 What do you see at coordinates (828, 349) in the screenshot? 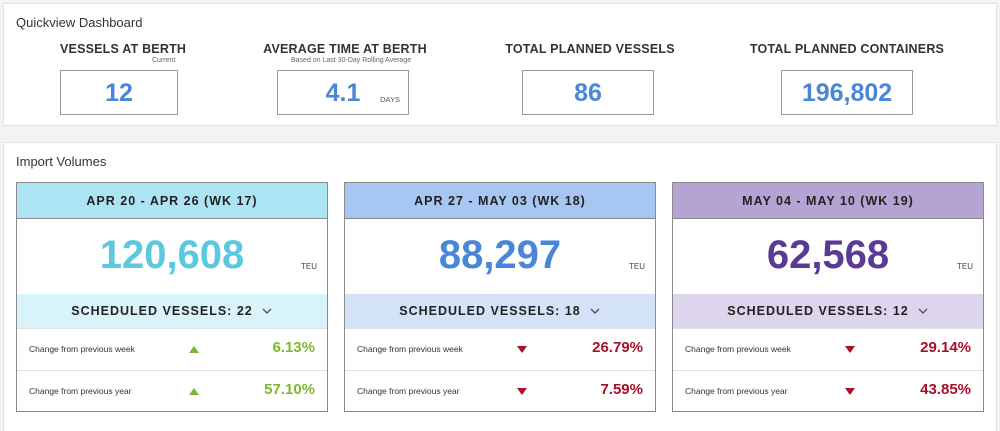
I see `change-row-week: Change from previous week 29.14%` at bounding box center [828, 349].